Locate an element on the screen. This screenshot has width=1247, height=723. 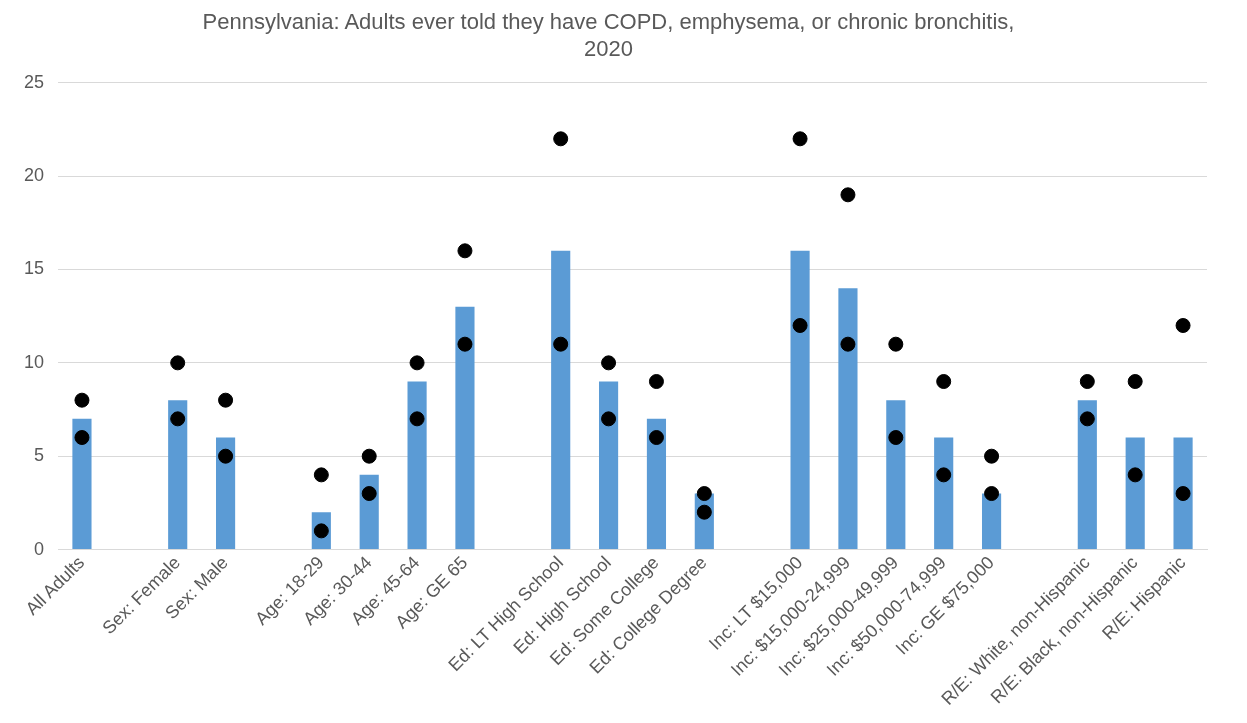
y-tick-label: 15 is located at coordinates (34, 268).